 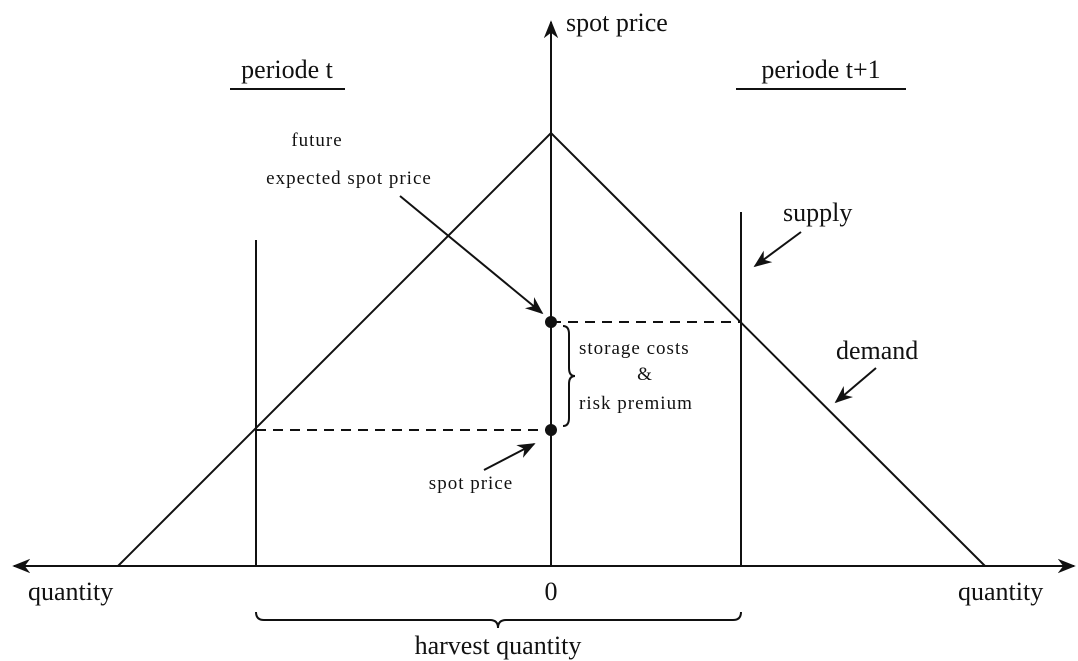 I want to click on arrow-demand, so click(x=855, y=385).